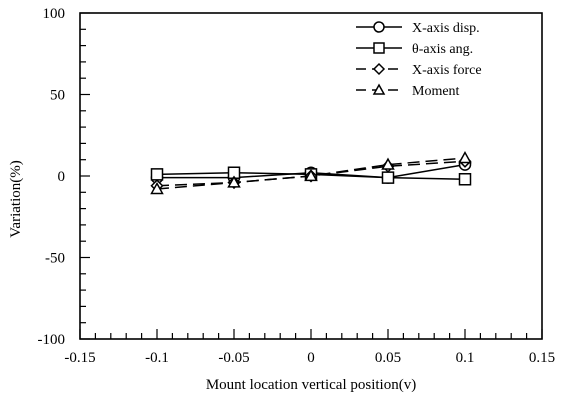  I want to click on legend-label: θ-axis ang., so click(442, 49).